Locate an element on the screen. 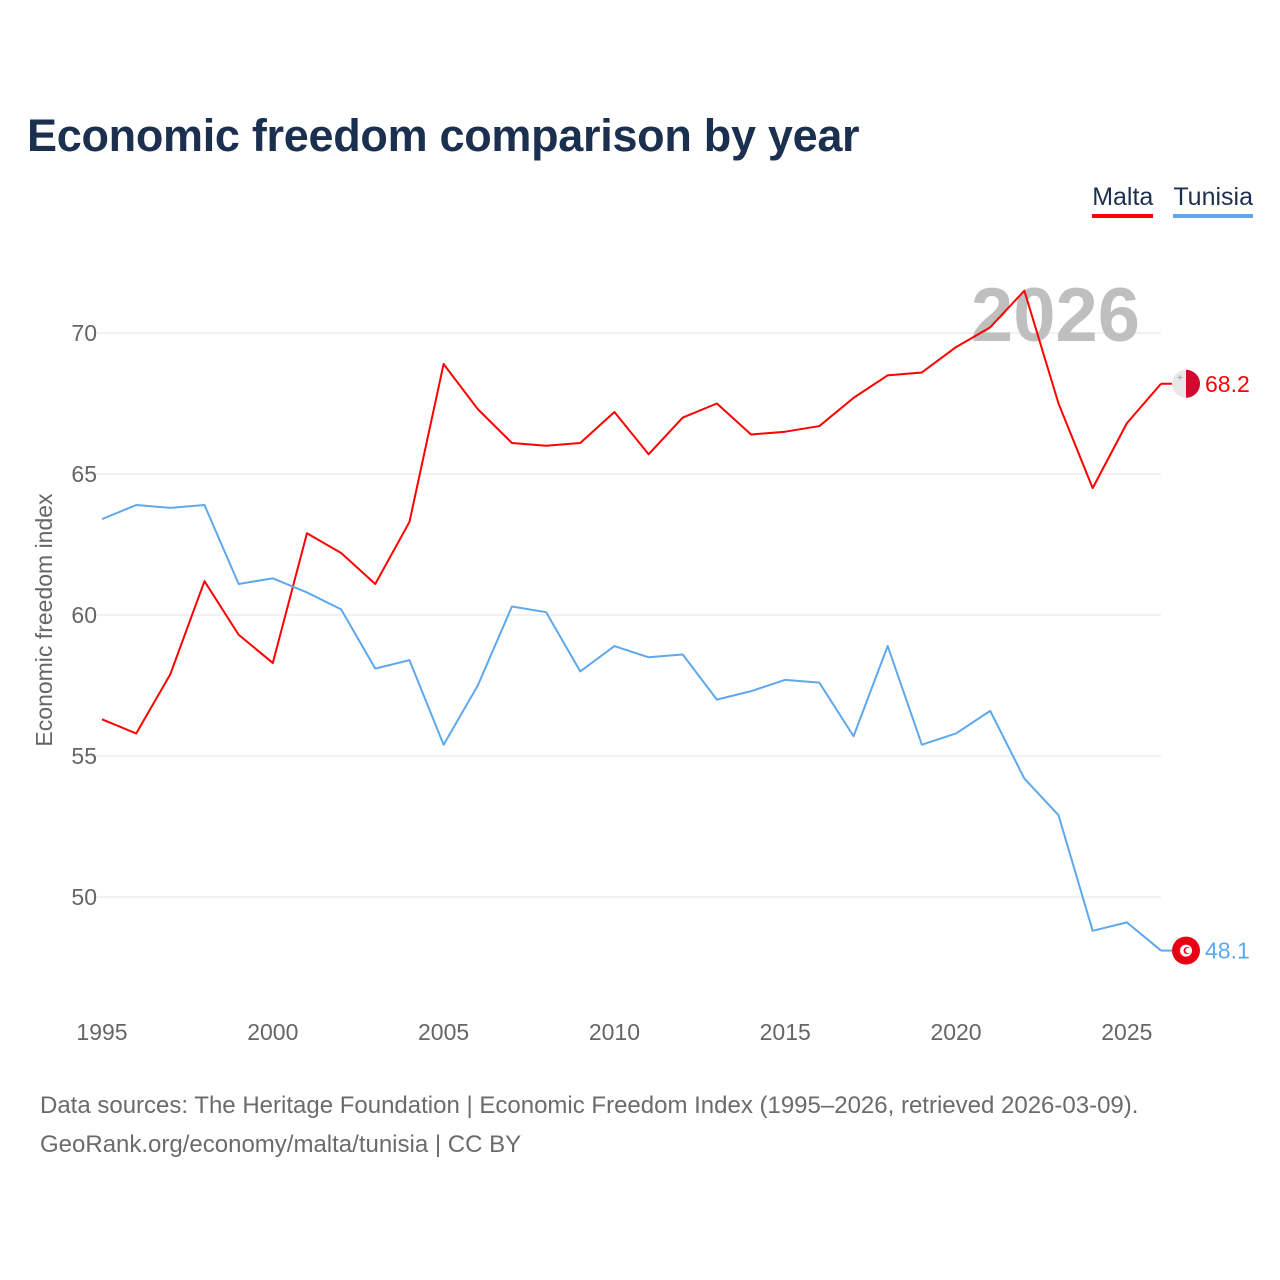 This screenshot has width=1280, height=1280. tunisia-crescent-inner is located at coordinates (1188, 950).